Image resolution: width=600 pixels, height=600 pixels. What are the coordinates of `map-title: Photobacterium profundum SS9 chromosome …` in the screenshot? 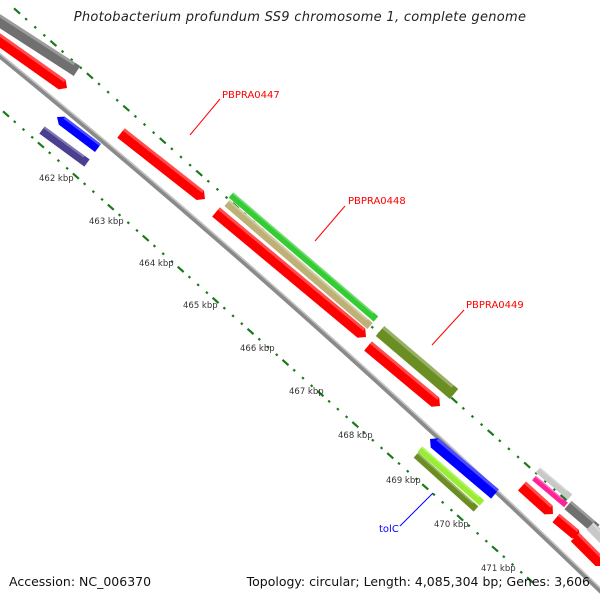 It's located at (300, 17).